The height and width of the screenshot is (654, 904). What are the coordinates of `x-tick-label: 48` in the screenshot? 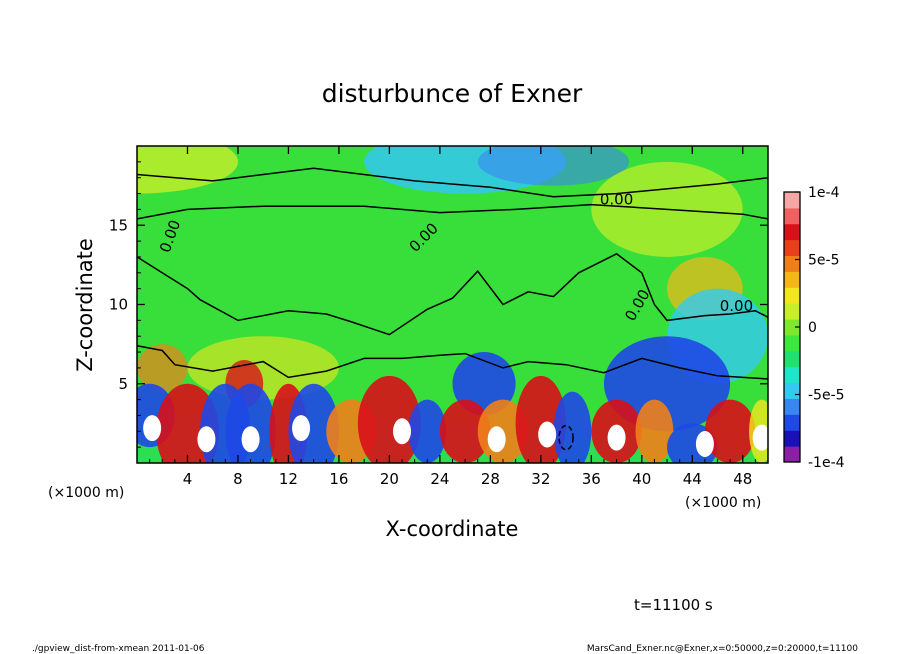 It's located at (742, 479).